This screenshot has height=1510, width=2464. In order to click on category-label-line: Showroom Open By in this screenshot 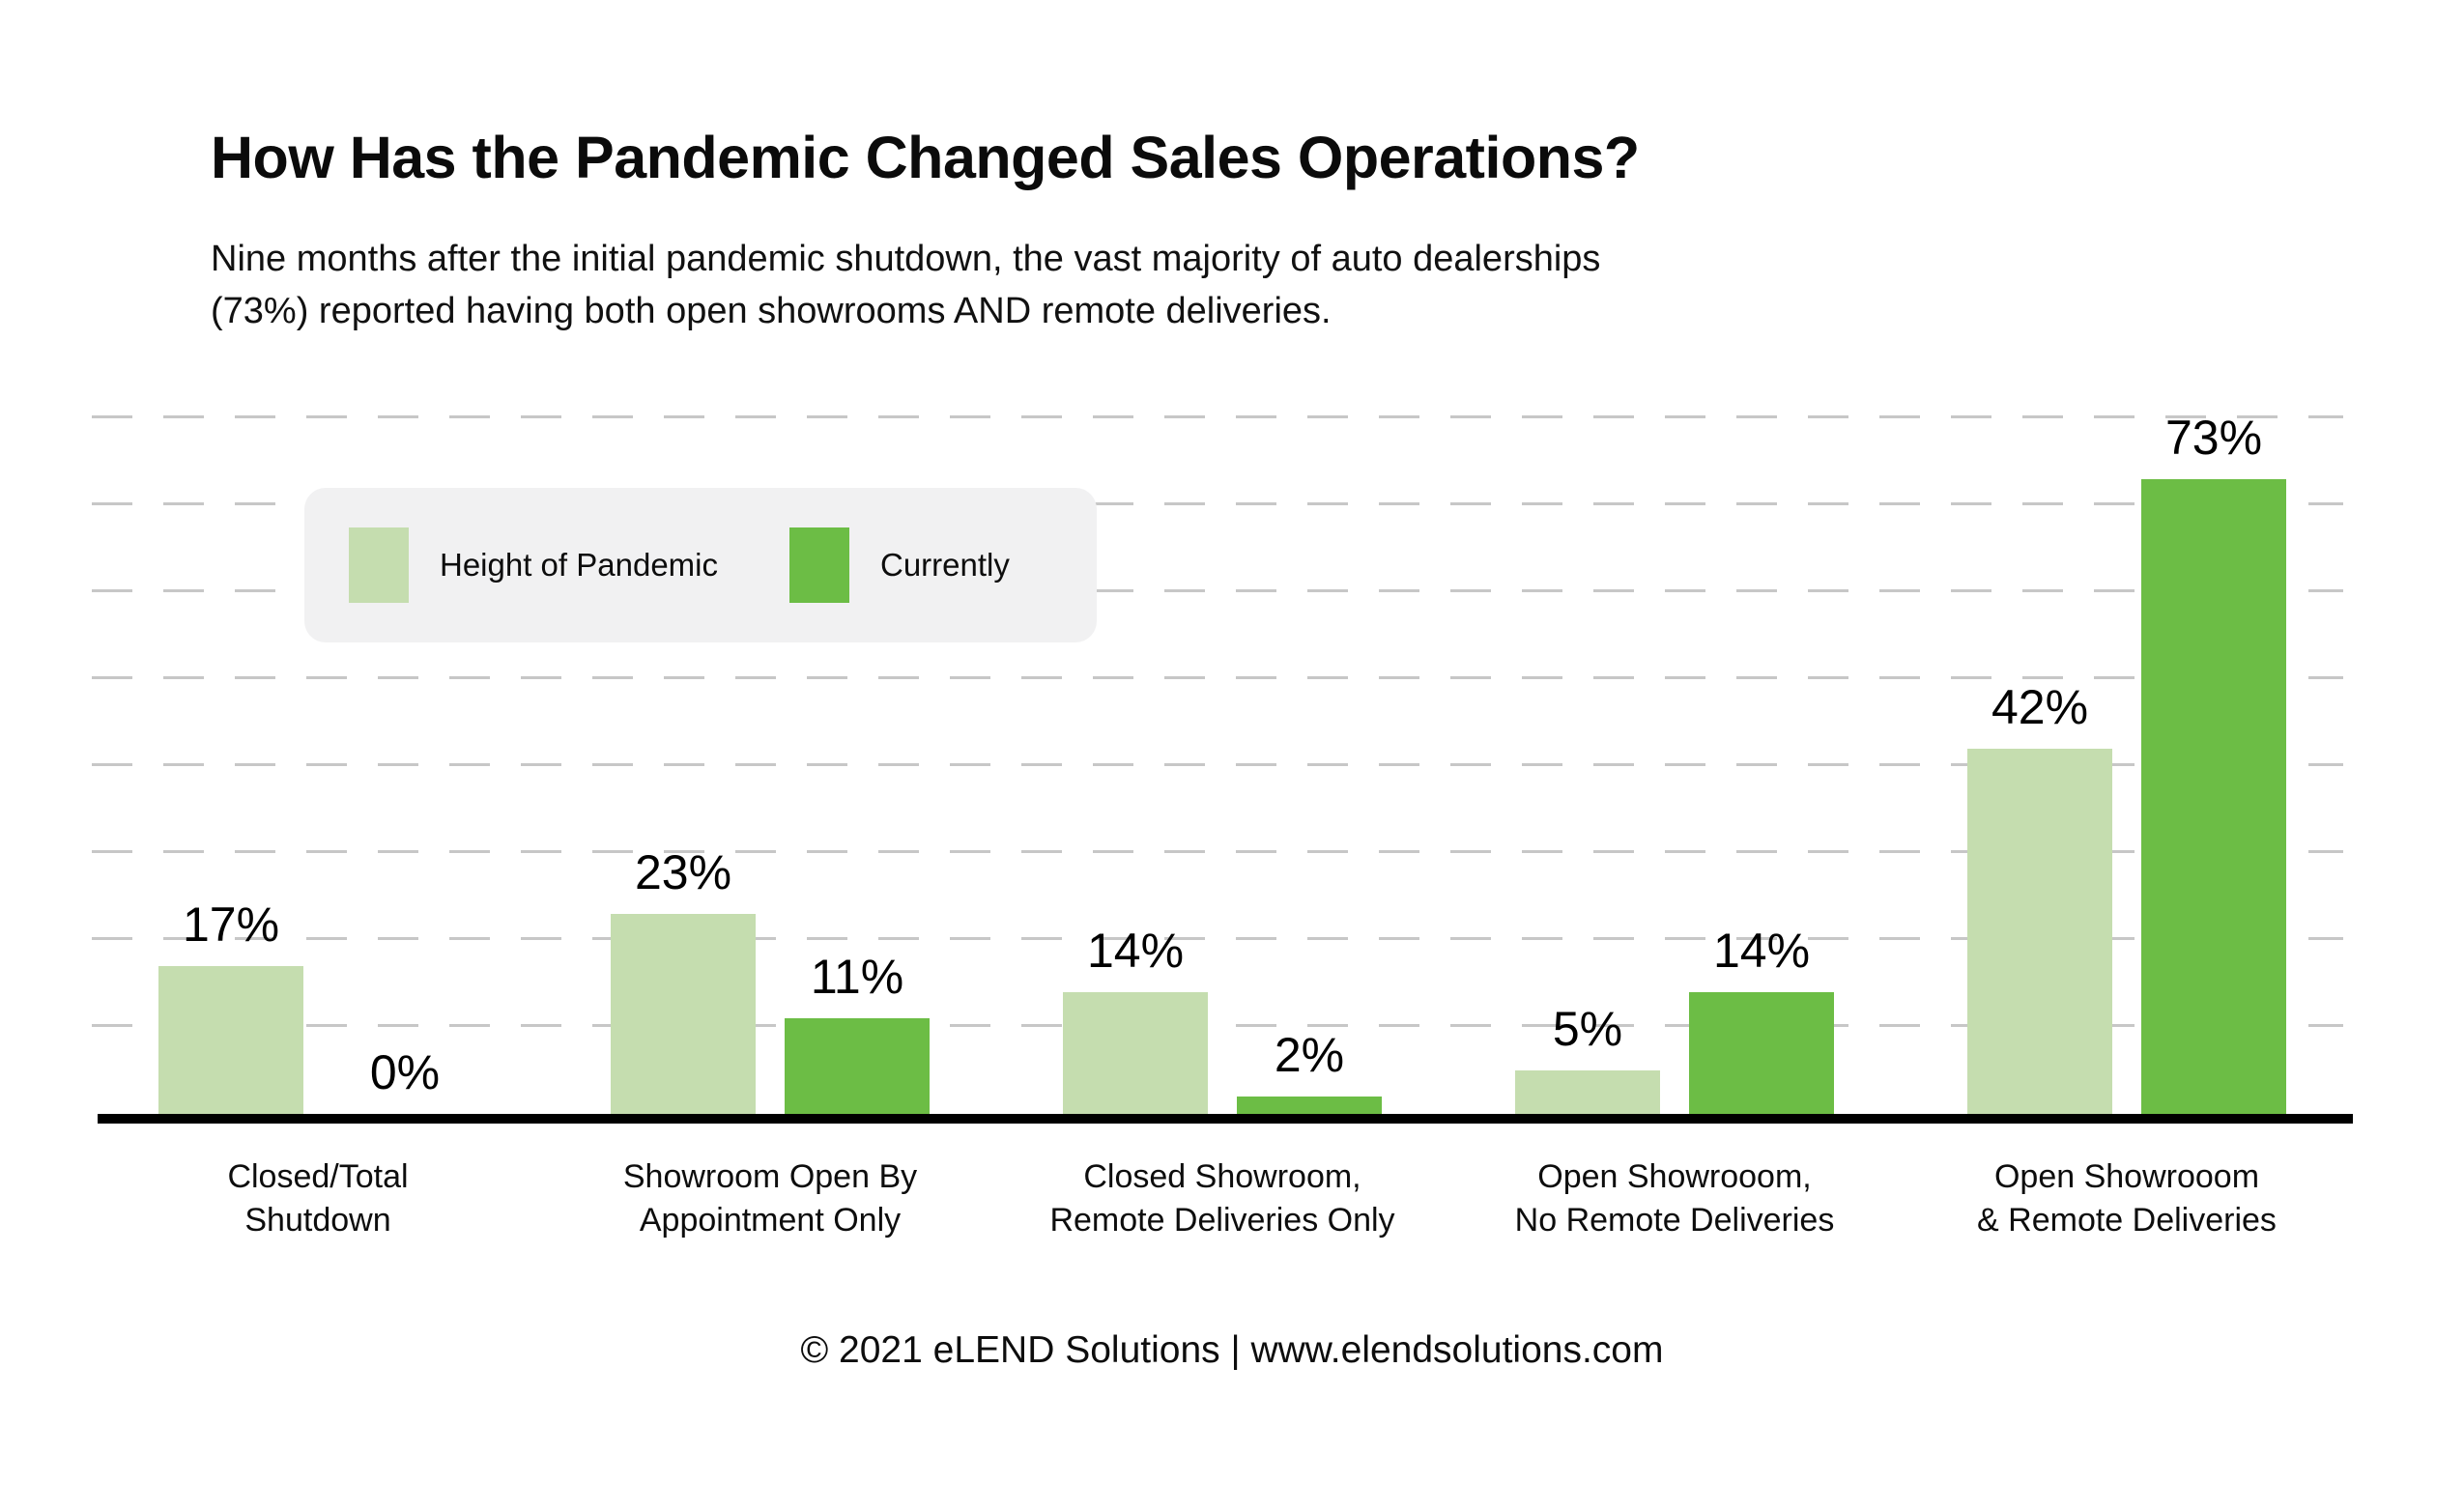, I will do `click(770, 1176)`.